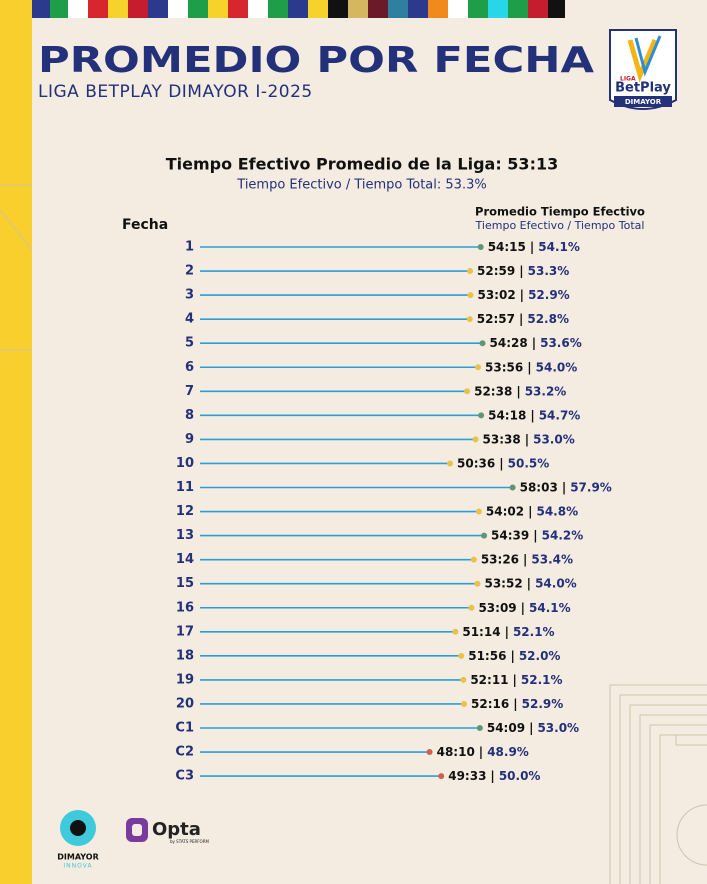 This screenshot has height=884, width=707. I want to click on category-label: 17, so click(185, 631).